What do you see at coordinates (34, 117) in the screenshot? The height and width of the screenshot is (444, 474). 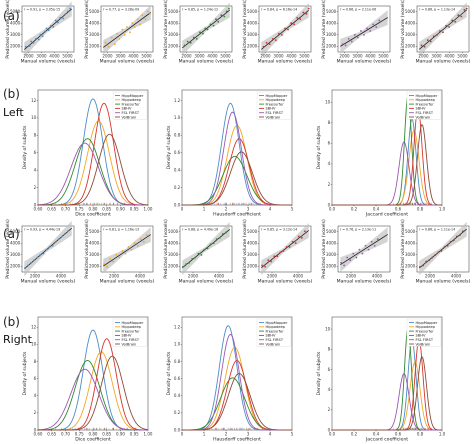 I see `y-tick-label: 10` at bounding box center [34, 117].